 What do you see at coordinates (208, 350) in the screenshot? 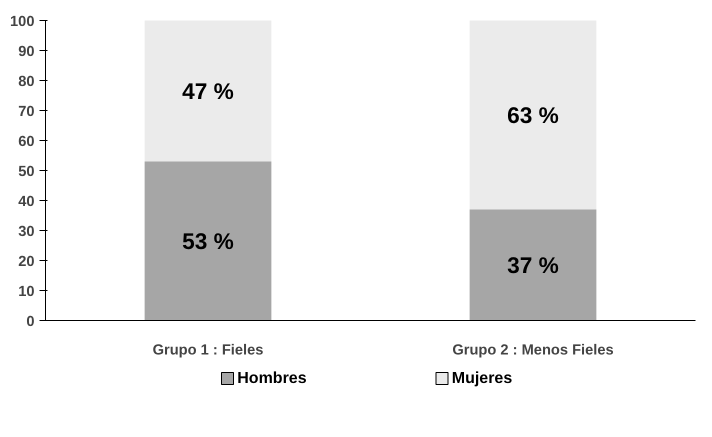
I see `x-tick-label: Grupo 1 : Fieles` at bounding box center [208, 350].